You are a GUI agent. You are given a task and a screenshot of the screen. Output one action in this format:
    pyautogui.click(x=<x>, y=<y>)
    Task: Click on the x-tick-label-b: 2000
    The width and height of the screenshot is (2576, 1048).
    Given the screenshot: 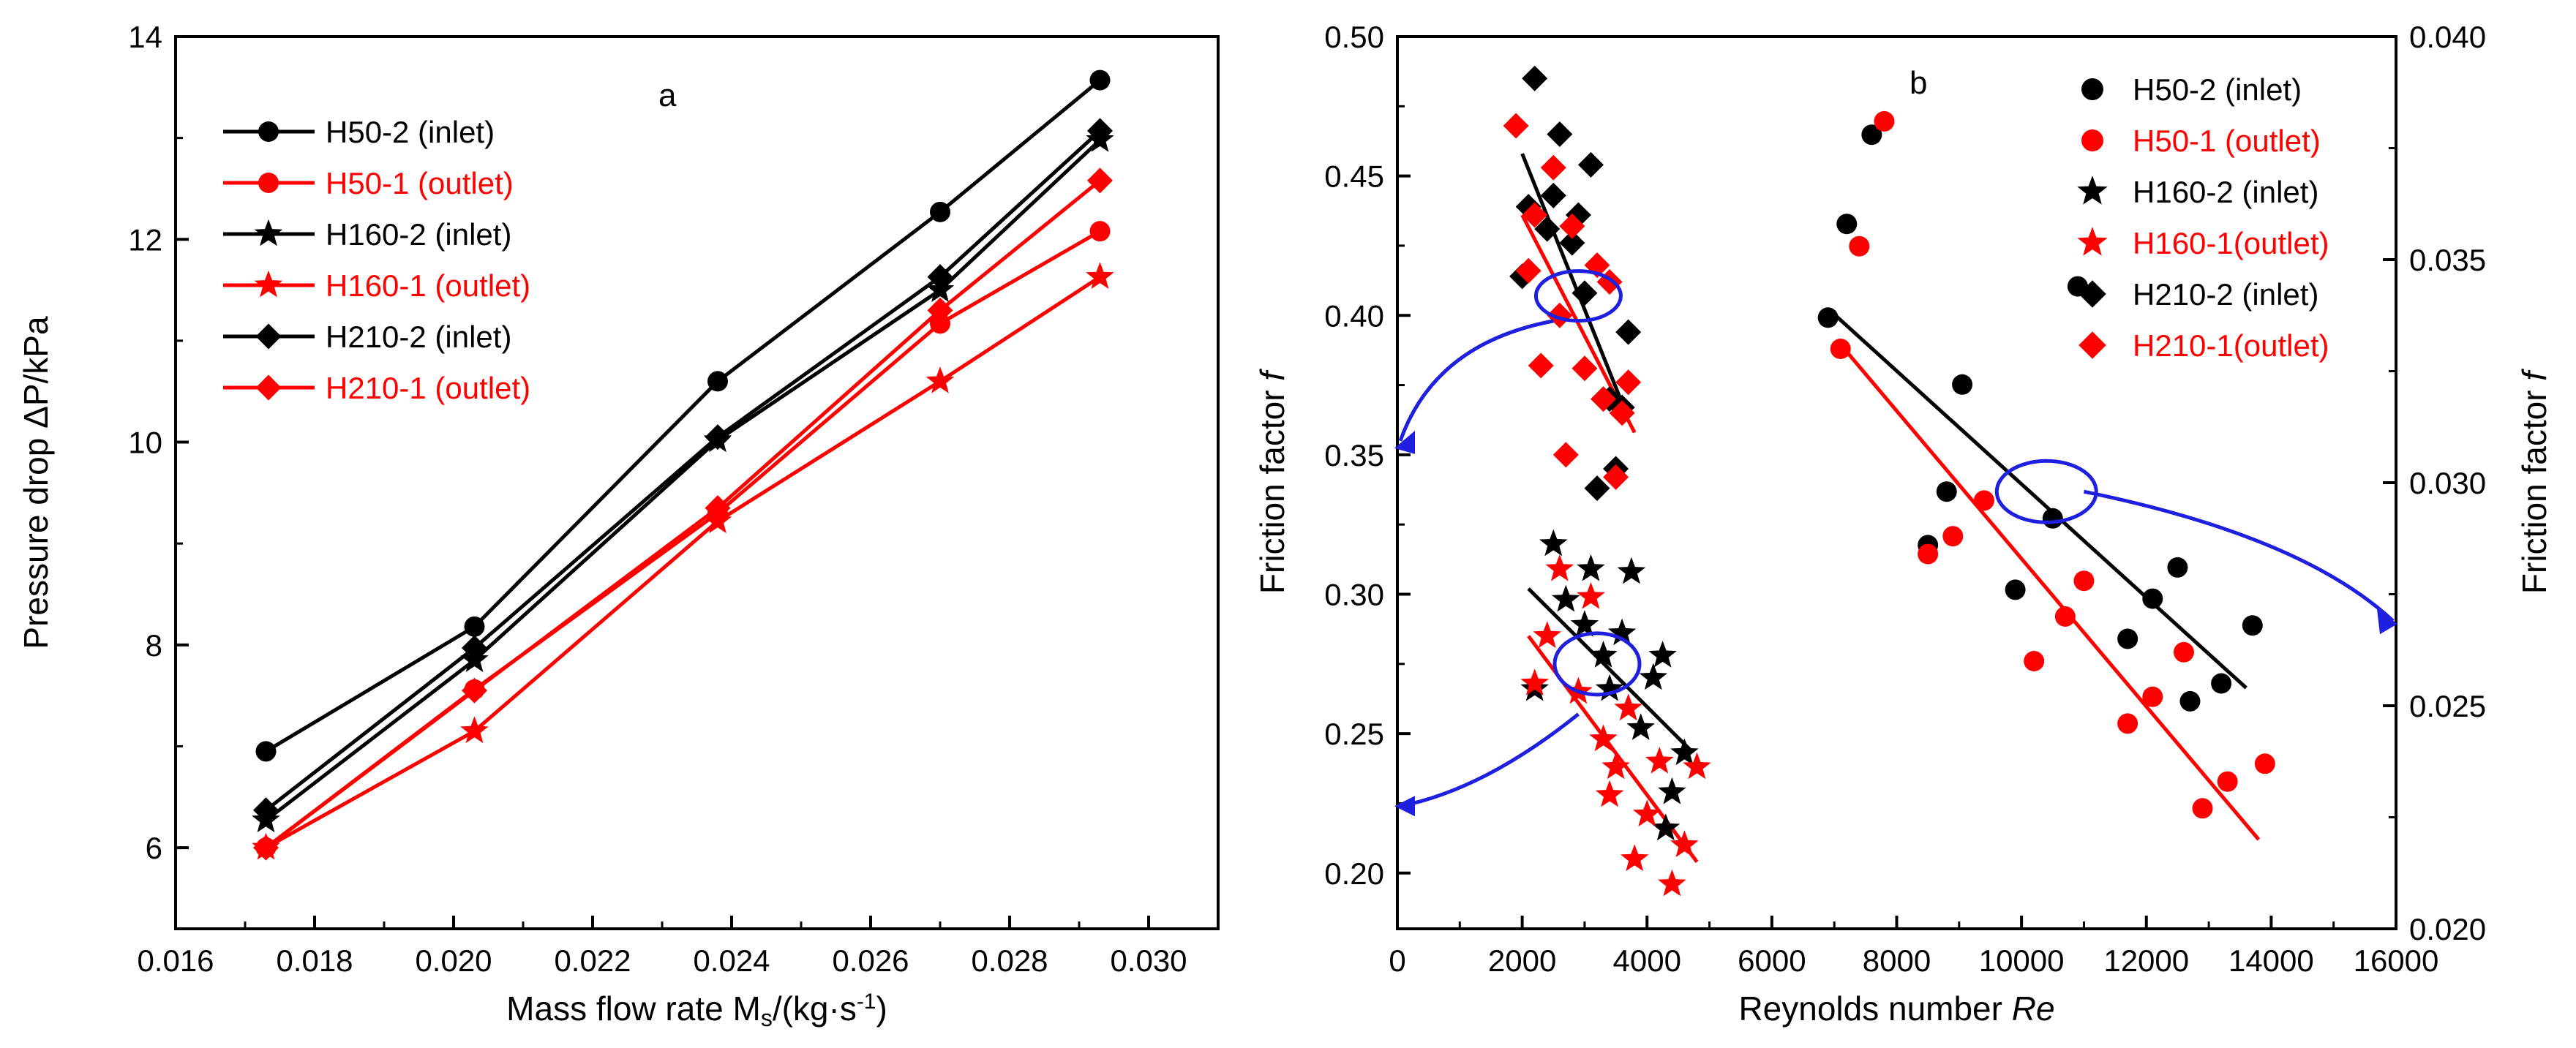 What is the action you would take?
    pyautogui.click(x=1522, y=961)
    